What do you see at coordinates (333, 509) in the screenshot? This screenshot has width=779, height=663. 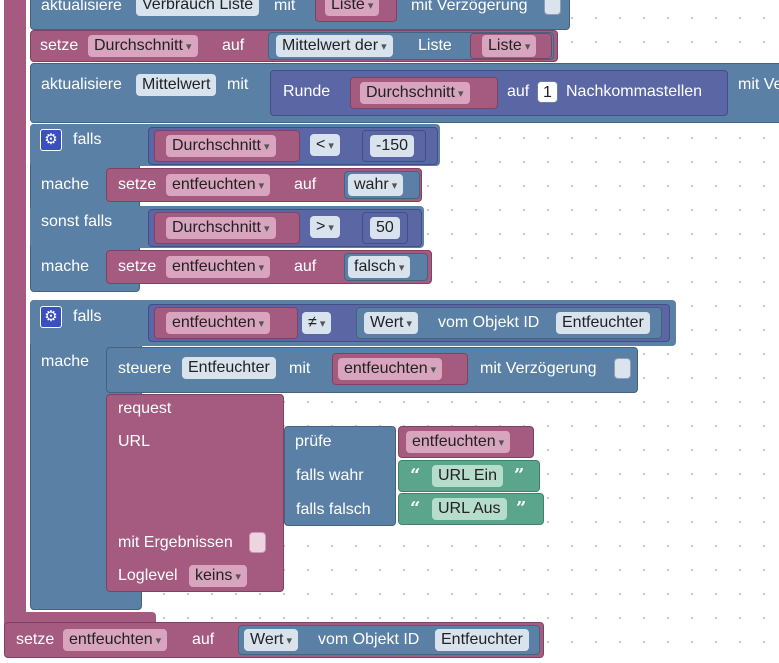 I see `falls-falsch-label: falls falsch` at bounding box center [333, 509].